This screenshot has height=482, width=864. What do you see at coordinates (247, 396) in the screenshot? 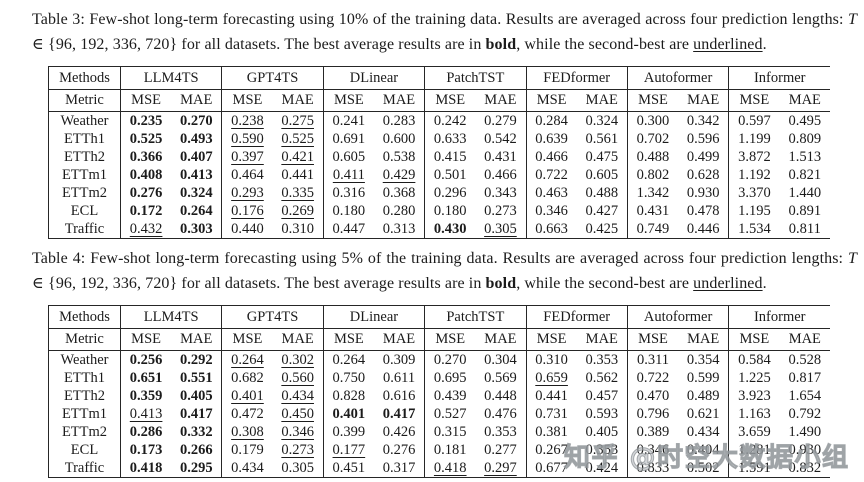
I see `value-cell: 0.401` at bounding box center [247, 396].